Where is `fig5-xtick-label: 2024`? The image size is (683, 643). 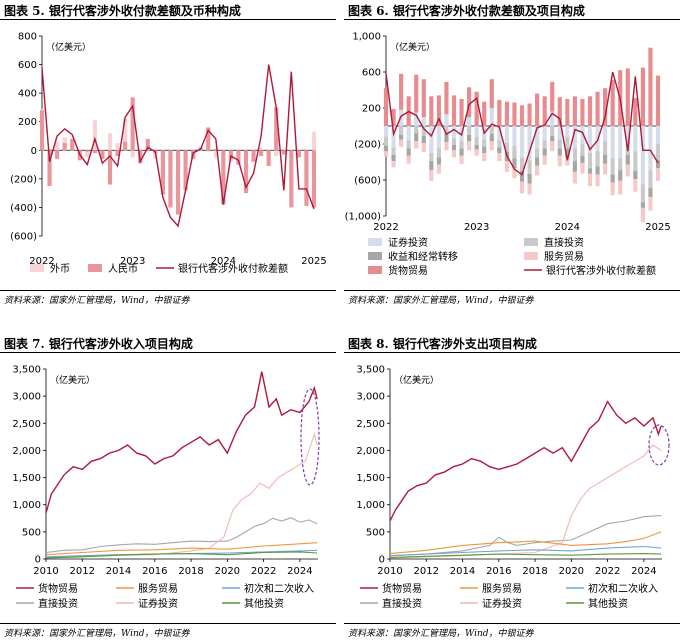
fig5-xtick-label: 2024 is located at coordinates (223, 261).